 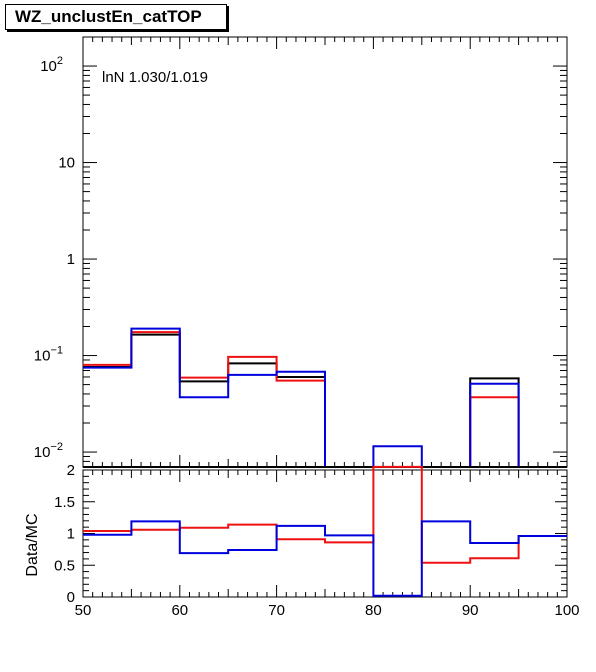 What do you see at coordinates (71, 534) in the screenshot?
I see `ratio-y-tick-label: 1` at bounding box center [71, 534].